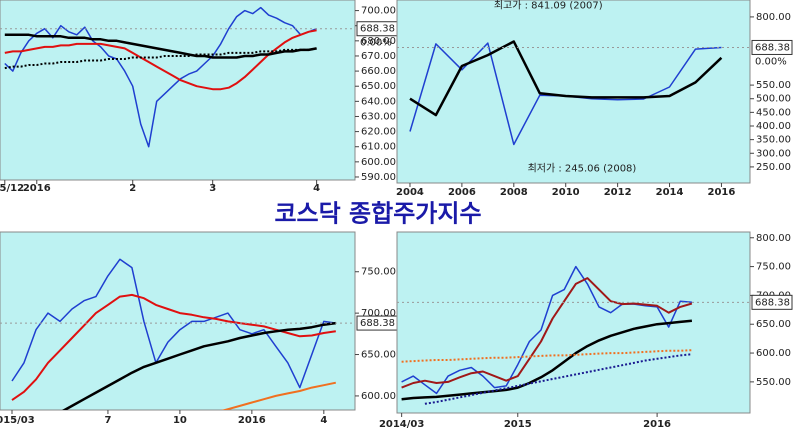 Image resolution: width=794 pixels, height=433 pixels. I want to click on y-tick-label: 590.00, so click(378, 177).